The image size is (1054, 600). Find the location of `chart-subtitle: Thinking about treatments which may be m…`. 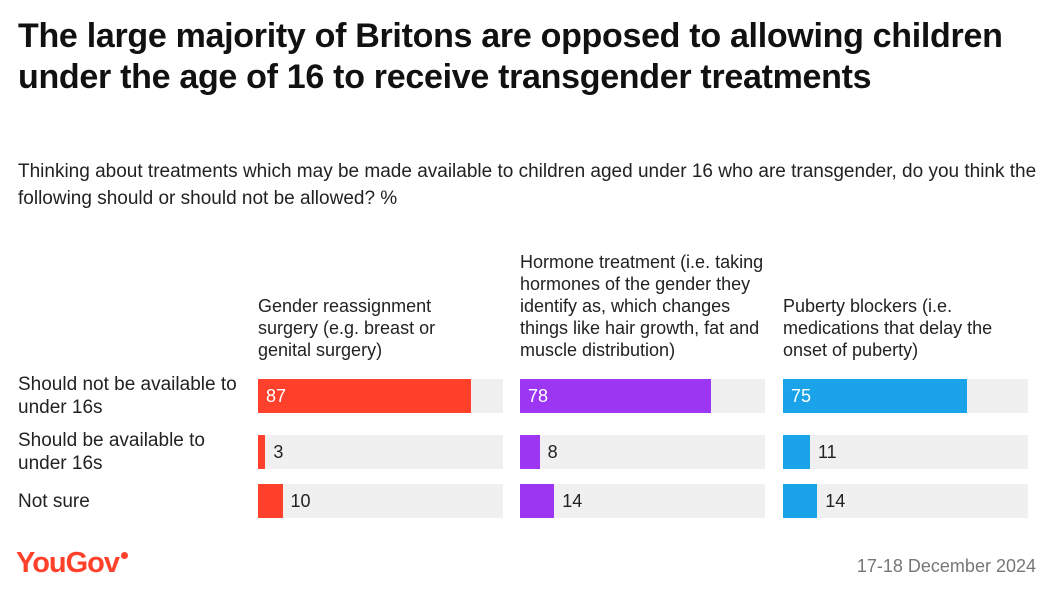

chart-subtitle: Thinking about treatments which may be m… is located at coordinates (527, 185).